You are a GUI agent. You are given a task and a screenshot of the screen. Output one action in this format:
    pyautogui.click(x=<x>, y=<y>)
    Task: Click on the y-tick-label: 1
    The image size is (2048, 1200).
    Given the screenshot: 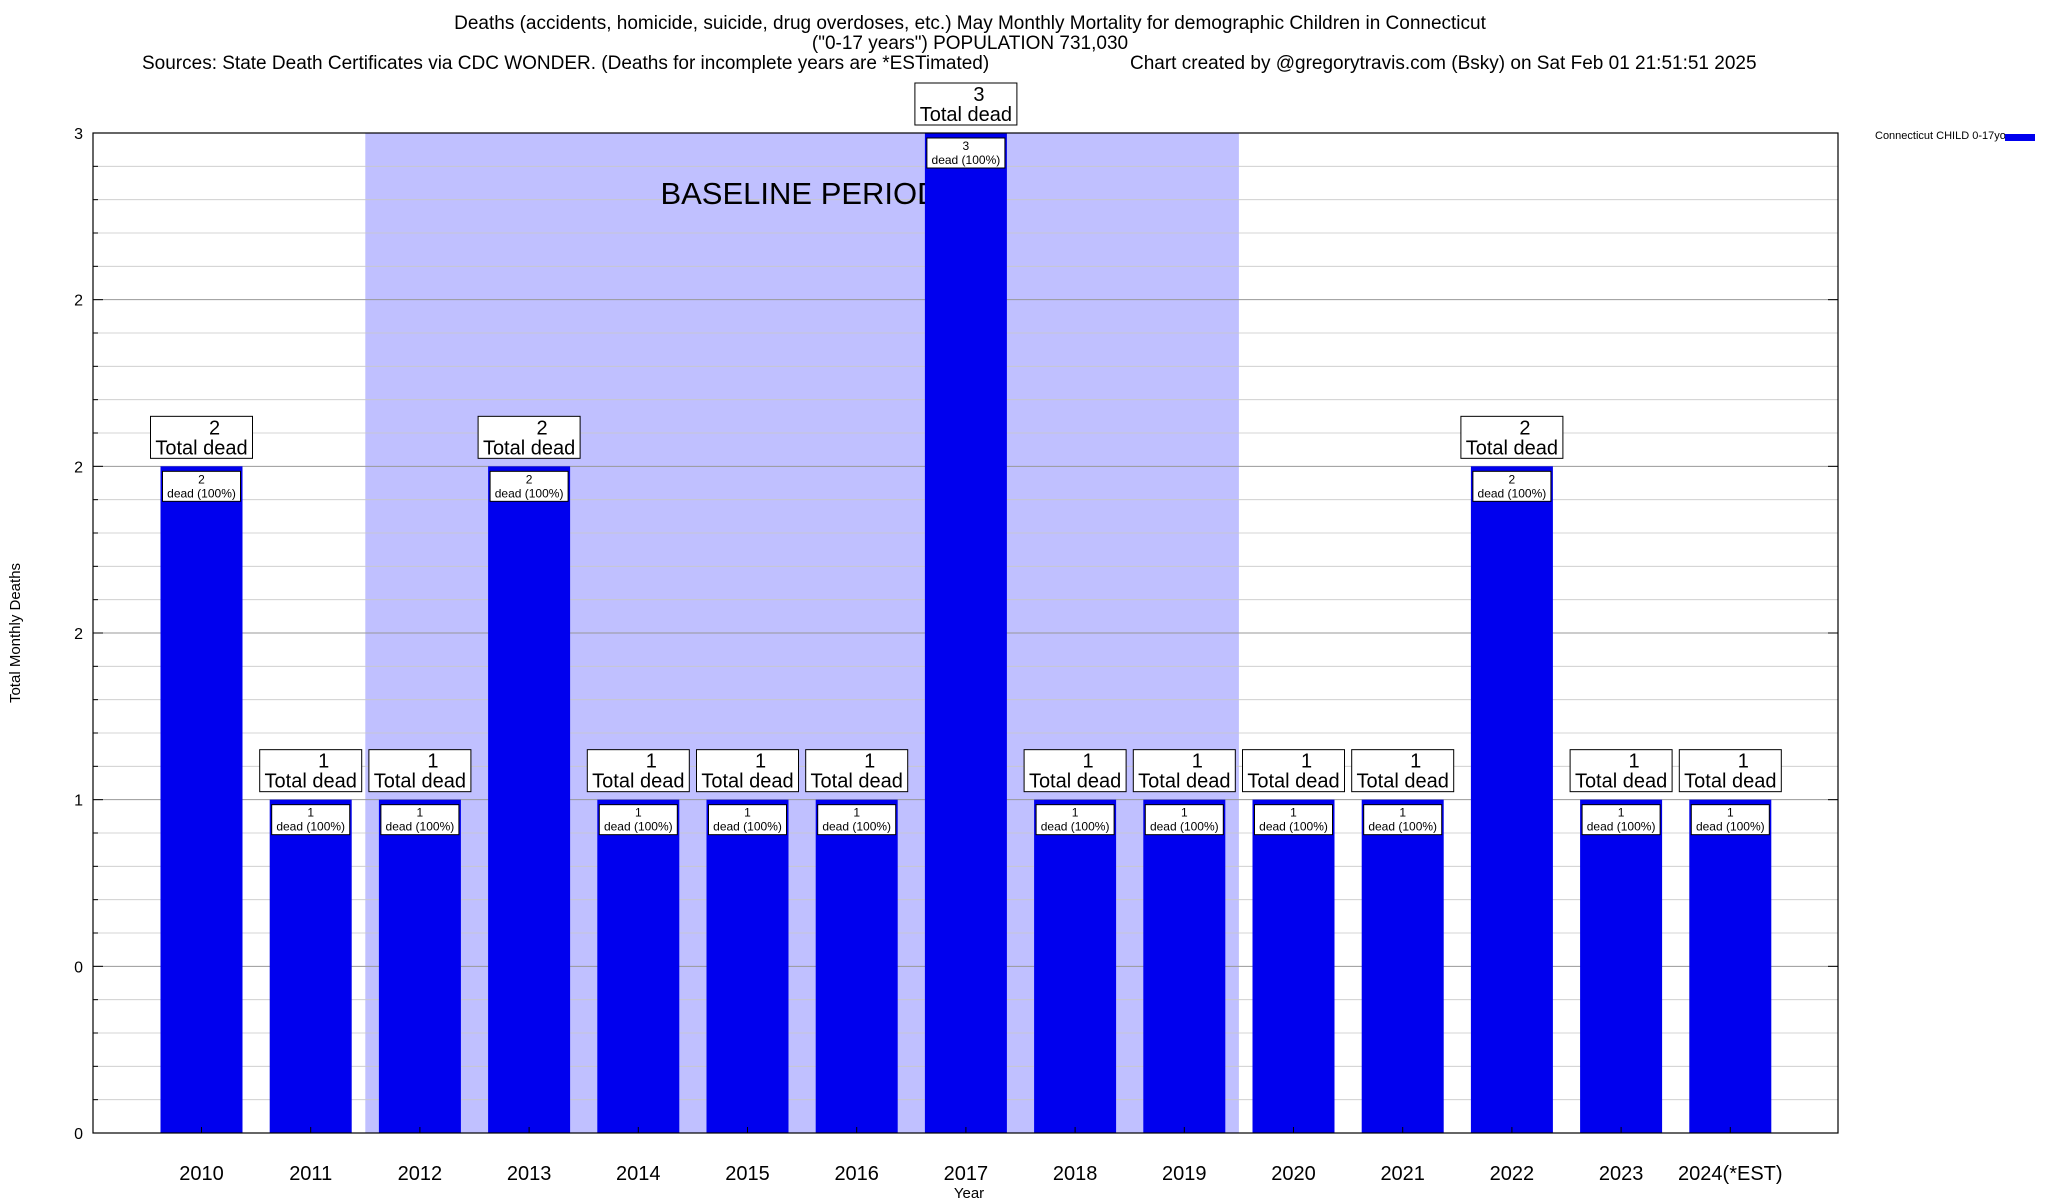 What is the action you would take?
    pyautogui.click(x=78, y=801)
    